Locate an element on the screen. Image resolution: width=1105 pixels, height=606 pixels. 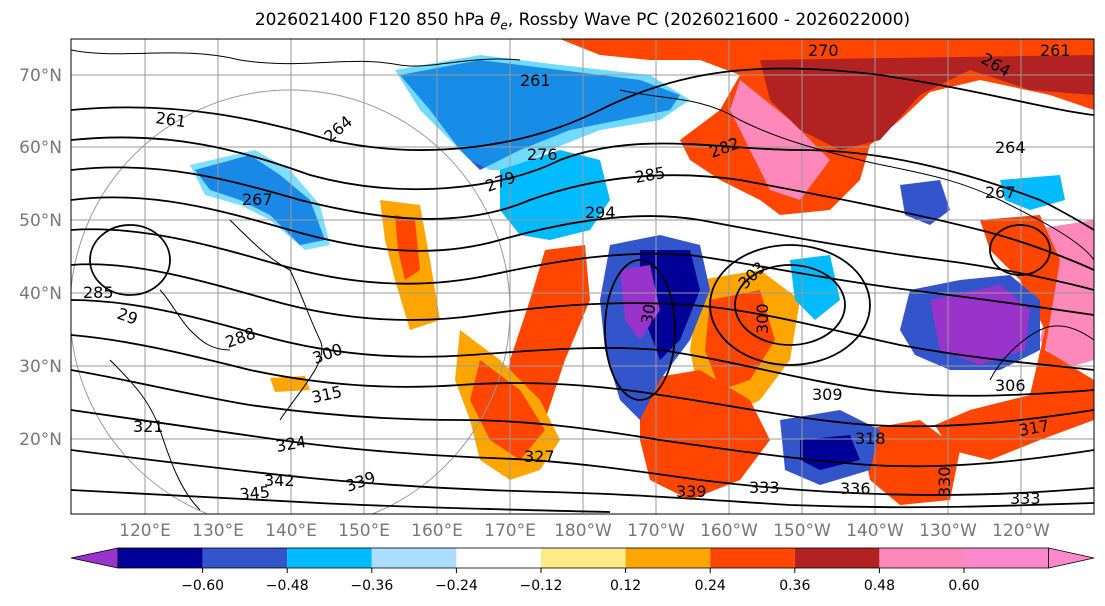
colorbar-tick-label: 0.60 is located at coordinates (963, 586).